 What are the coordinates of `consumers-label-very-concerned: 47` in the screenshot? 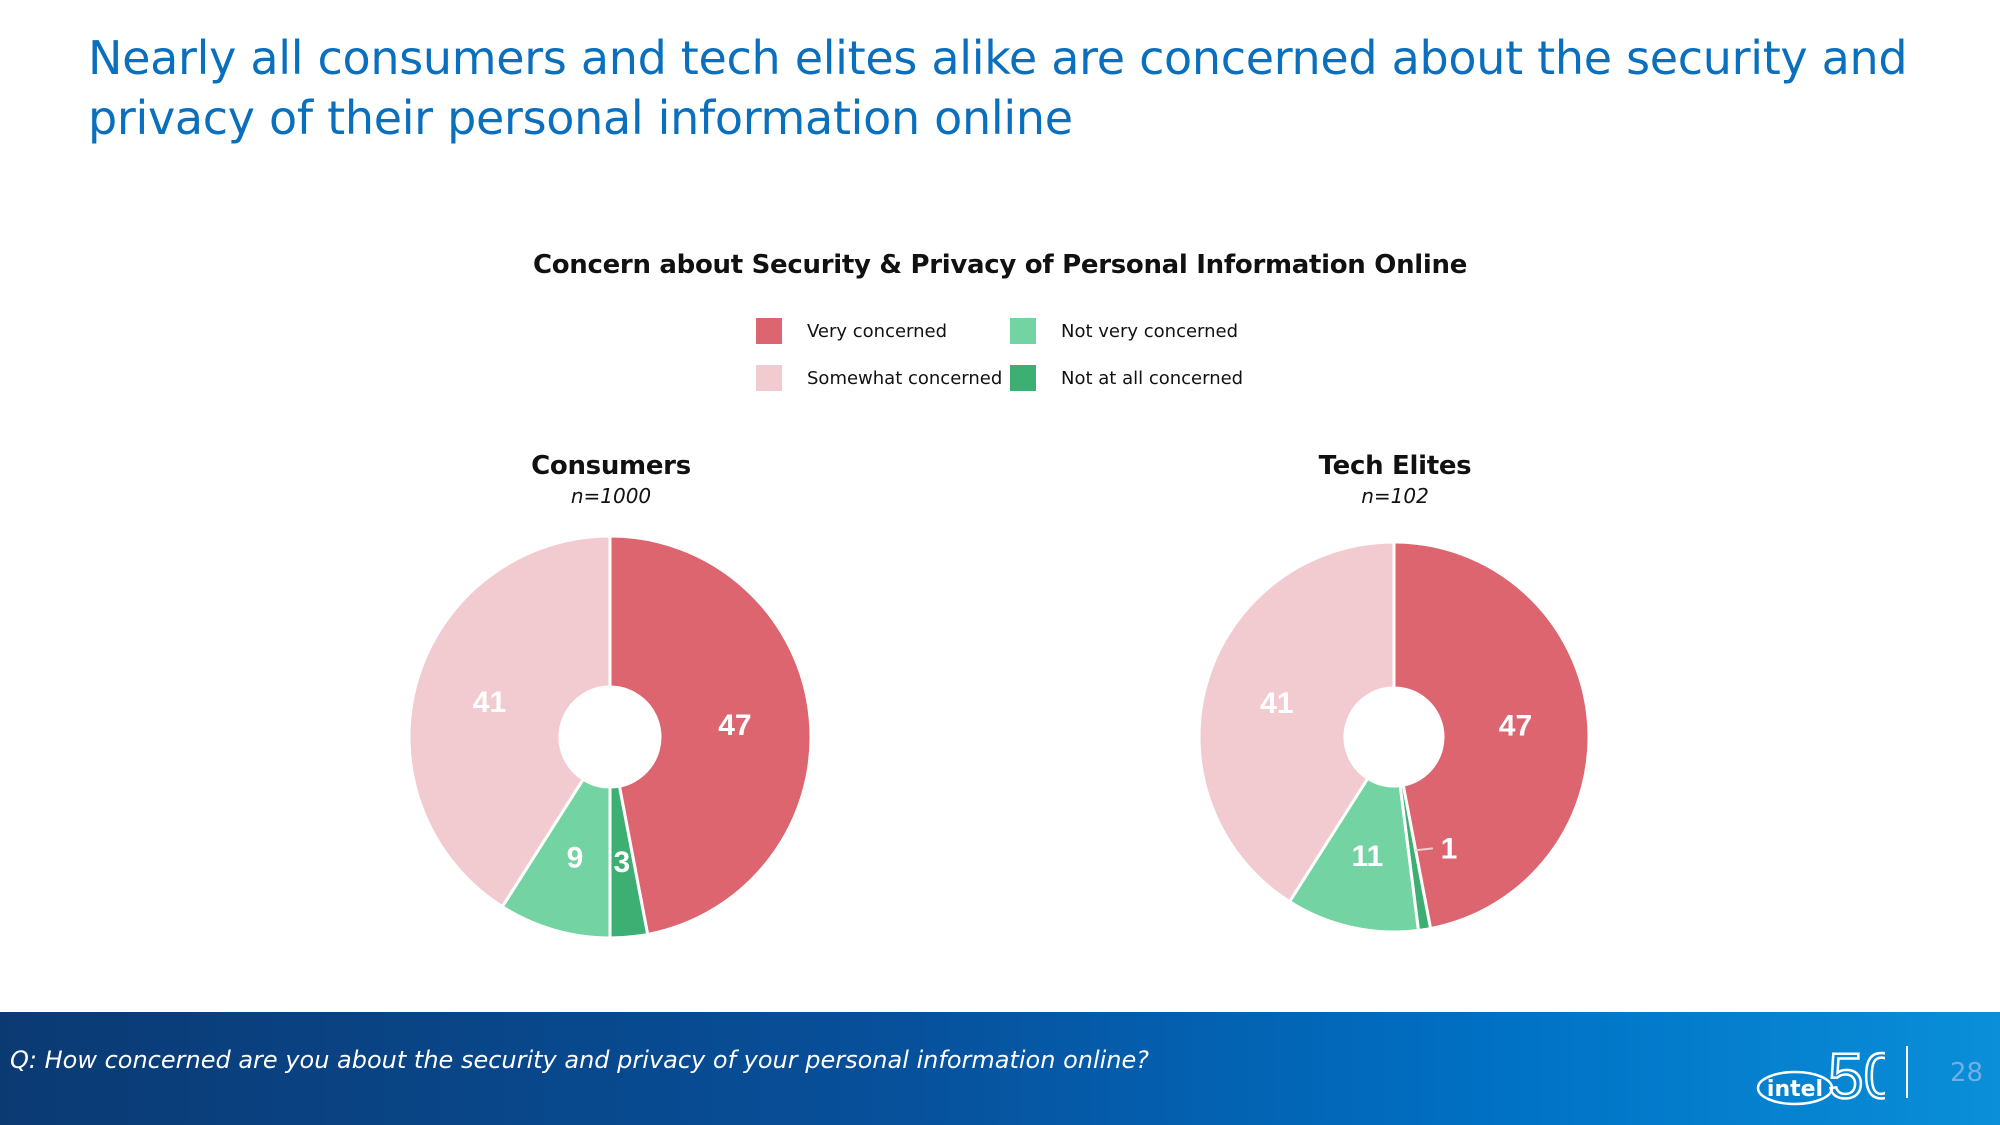 It's located at (734, 725).